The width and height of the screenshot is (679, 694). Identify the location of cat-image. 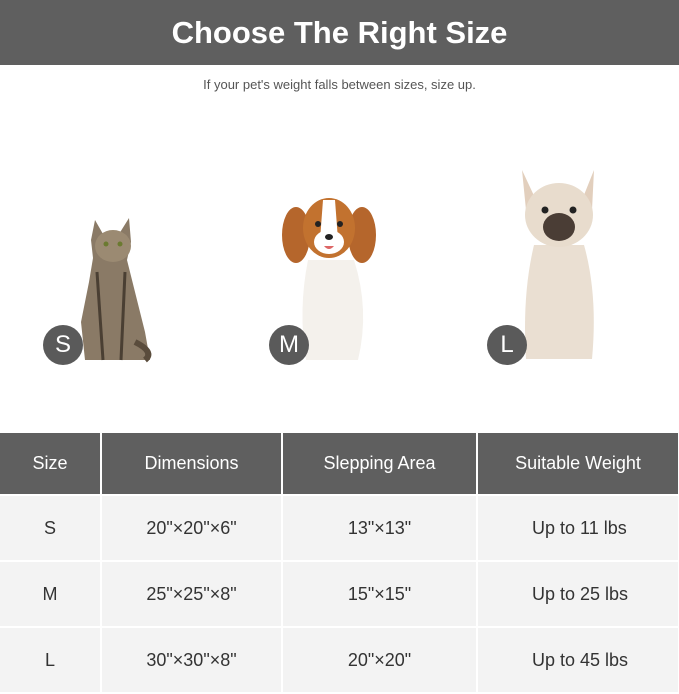
(116, 290).